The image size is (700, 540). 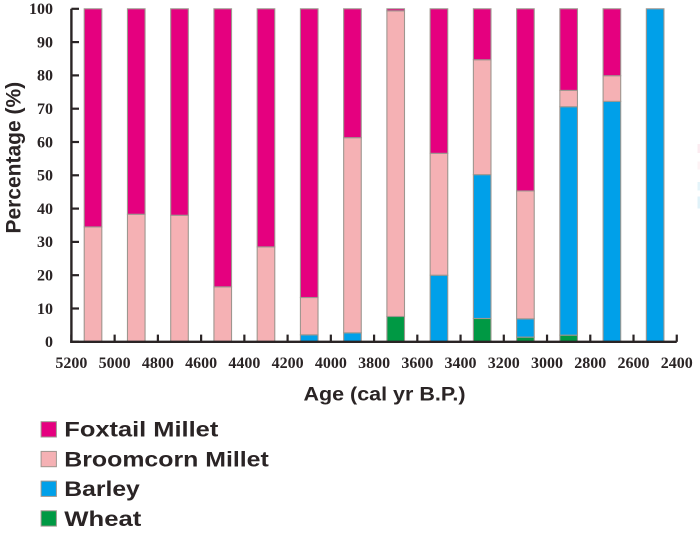 I want to click on svg-text: 100, so click(x=41, y=9).